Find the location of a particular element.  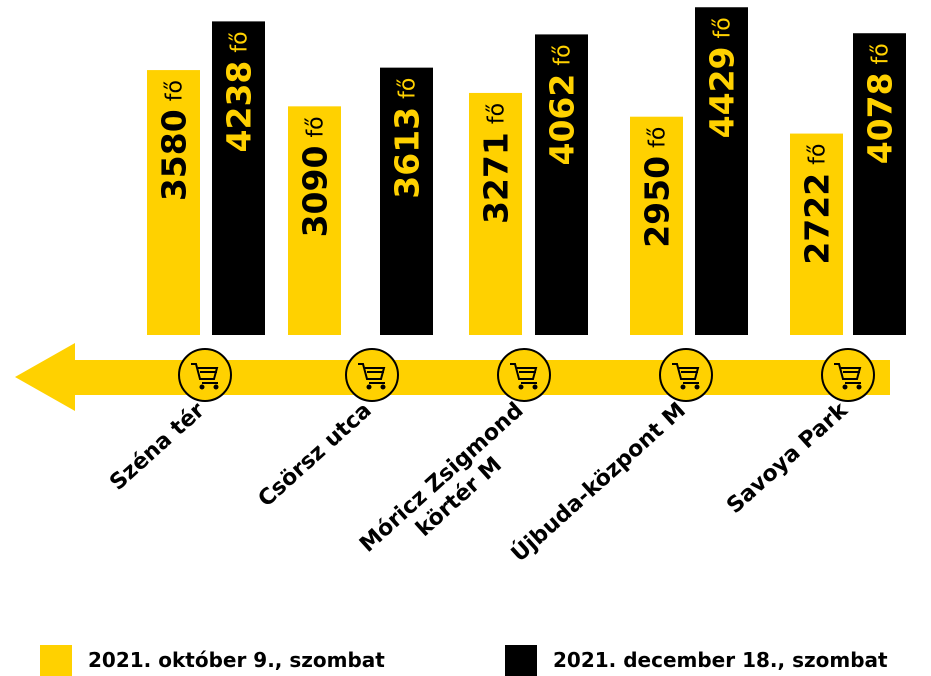

value-number: 3613 is located at coordinates (406, 153).